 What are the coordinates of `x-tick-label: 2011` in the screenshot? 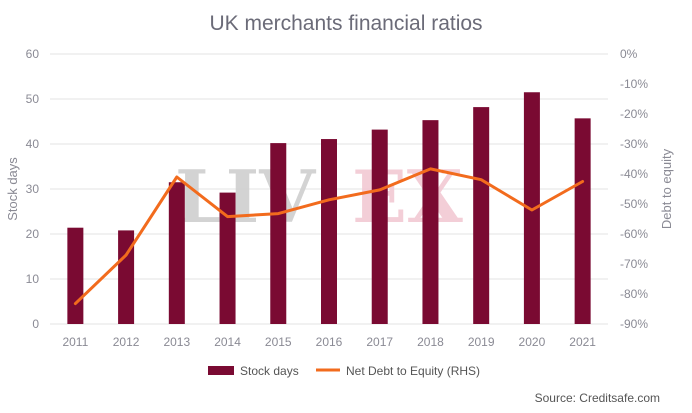 It's located at (75, 342).